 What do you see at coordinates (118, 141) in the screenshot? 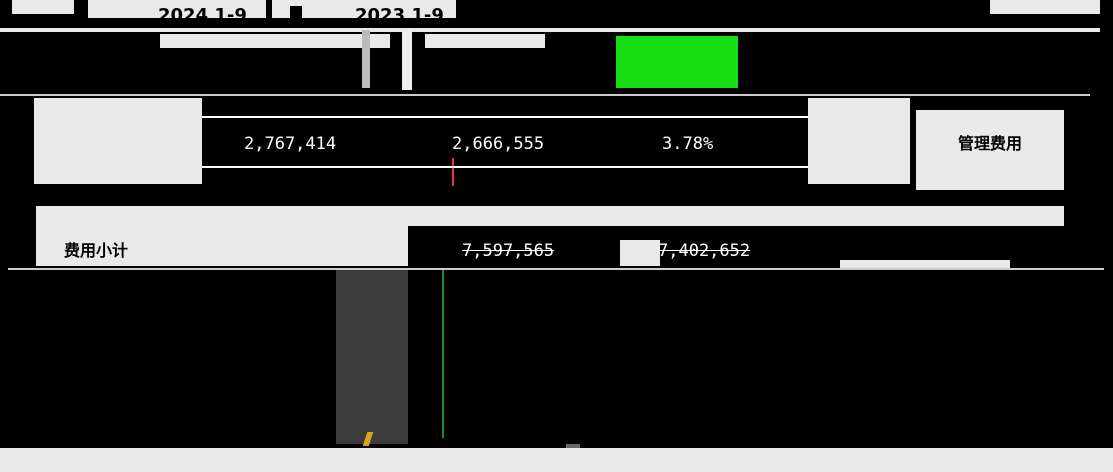
I see `row-label-cell` at bounding box center [118, 141].